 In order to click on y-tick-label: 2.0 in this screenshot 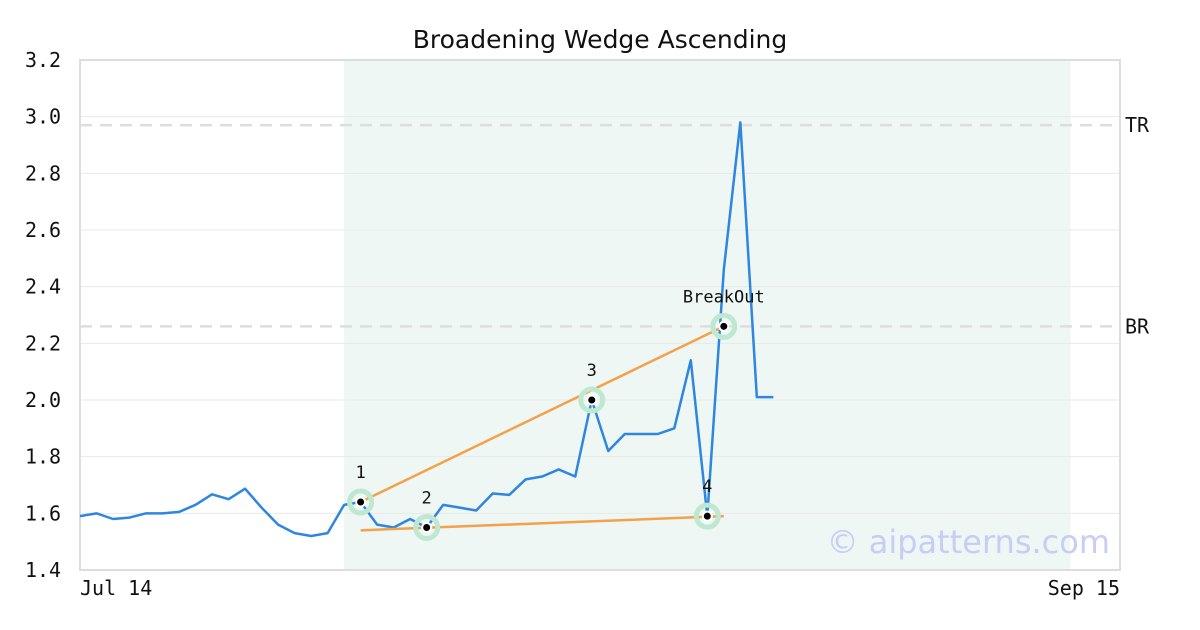, I will do `click(43, 400)`.